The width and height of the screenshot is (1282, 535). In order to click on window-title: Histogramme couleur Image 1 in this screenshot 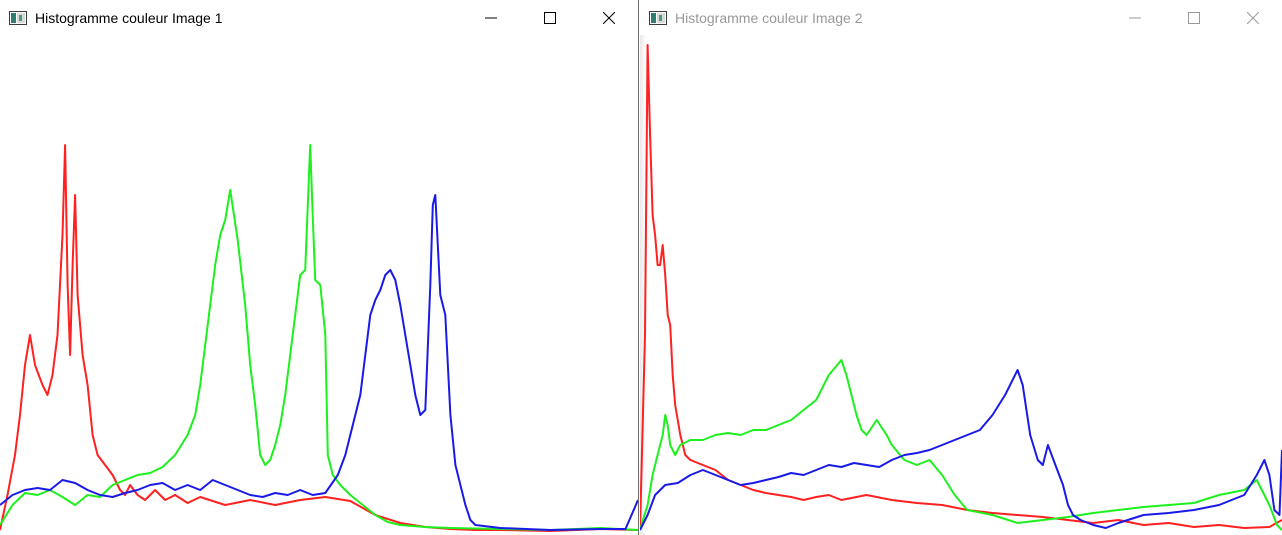, I will do `click(129, 17)`.